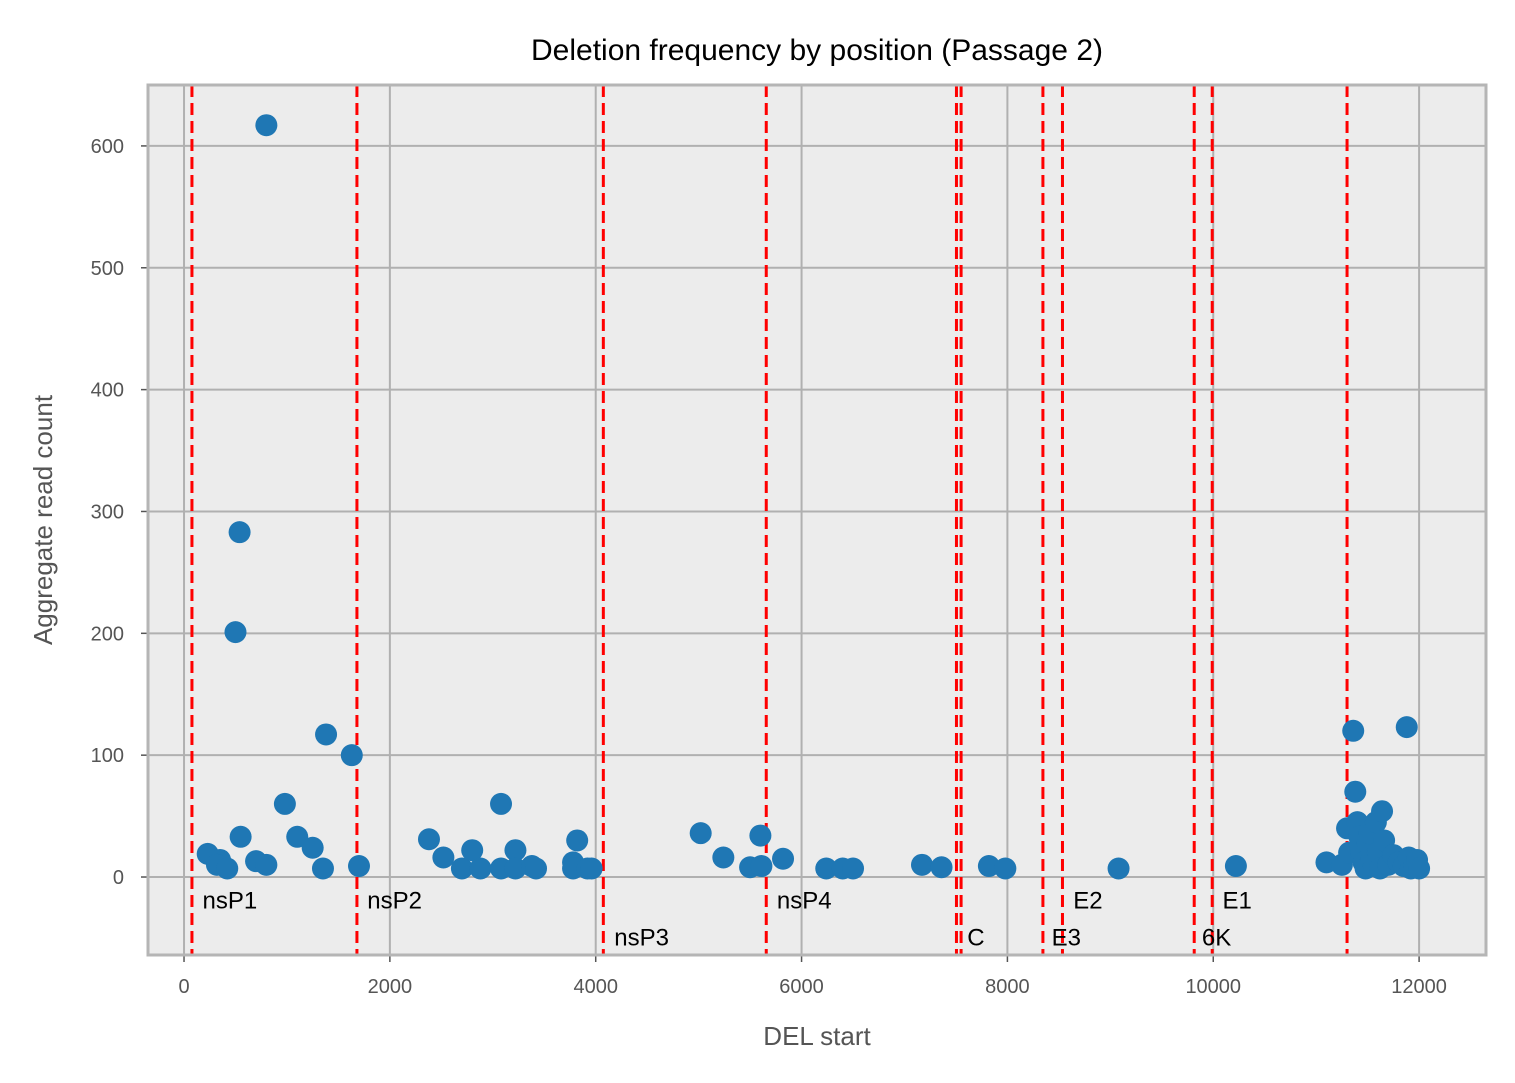 The width and height of the screenshot is (1515, 1083). What do you see at coordinates (1007, 987) in the screenshot?
I see `x-tick-label: 8000` at bounding box center [1007, 987].